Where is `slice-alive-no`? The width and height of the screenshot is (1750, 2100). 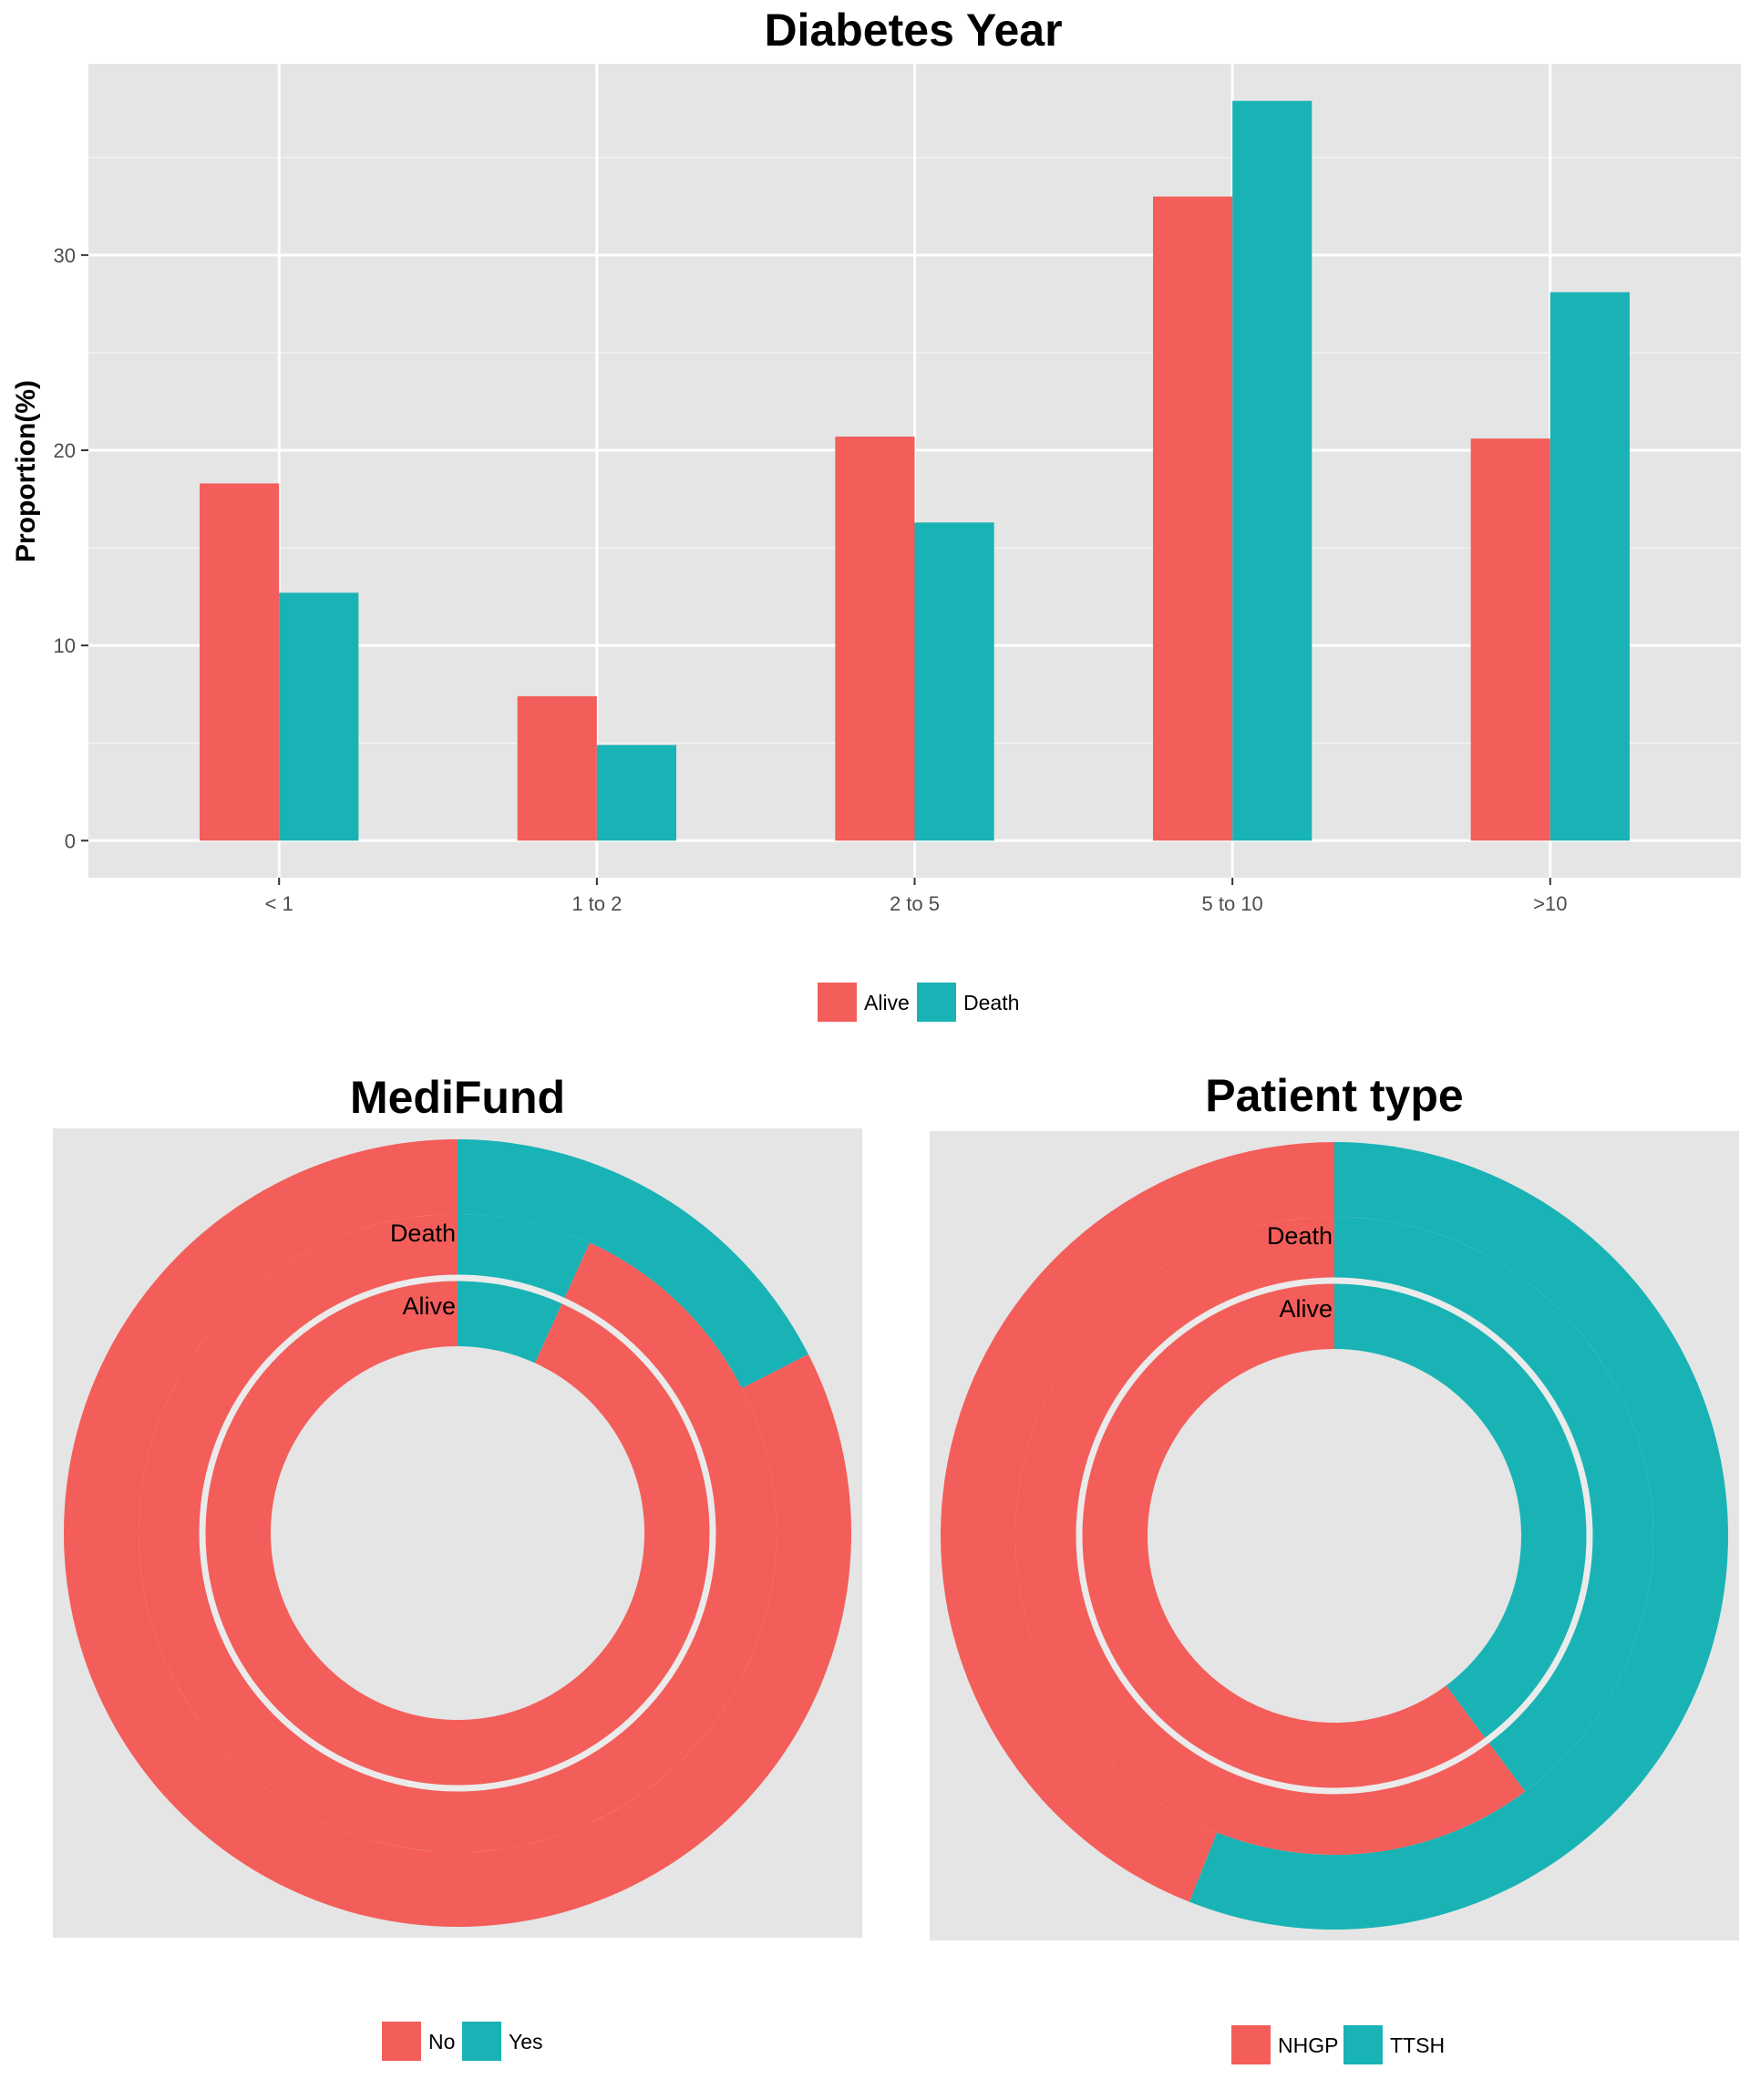
slice-alive-no is located at coordinates (458, 1534).